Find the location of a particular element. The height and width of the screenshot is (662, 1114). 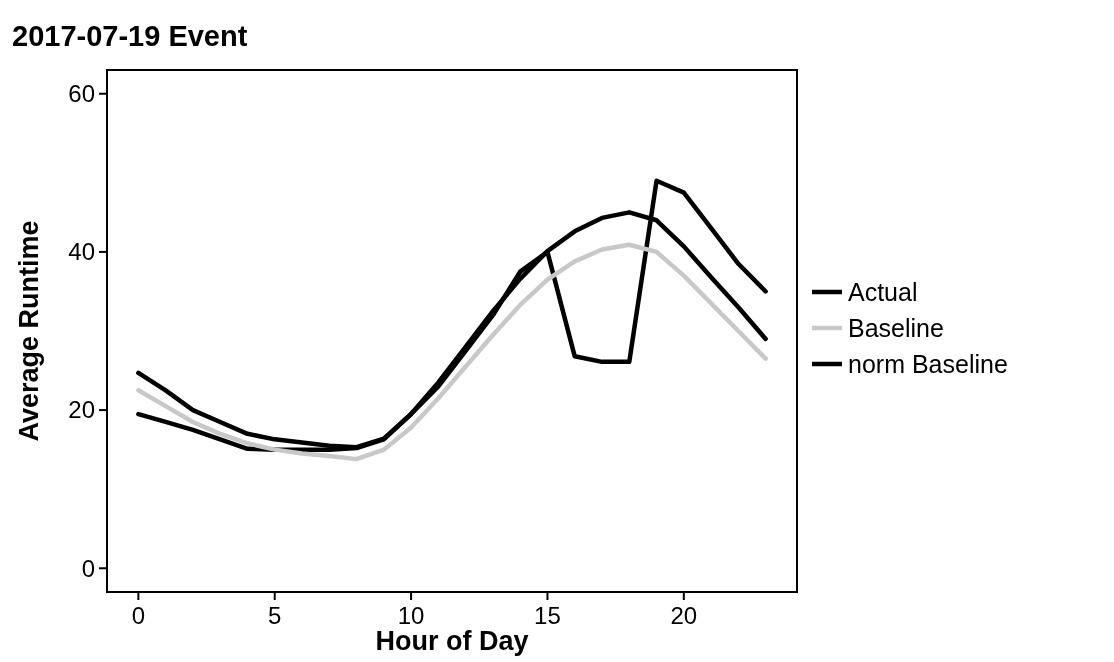

x-tick-label: 15 is located at coordinates (547, 615).